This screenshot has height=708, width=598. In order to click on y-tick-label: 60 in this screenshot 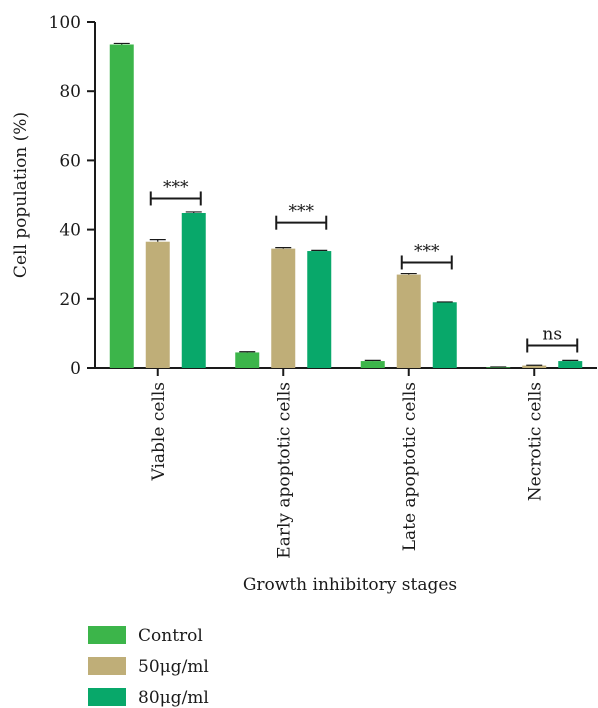, I will do `click(70, 161)`.